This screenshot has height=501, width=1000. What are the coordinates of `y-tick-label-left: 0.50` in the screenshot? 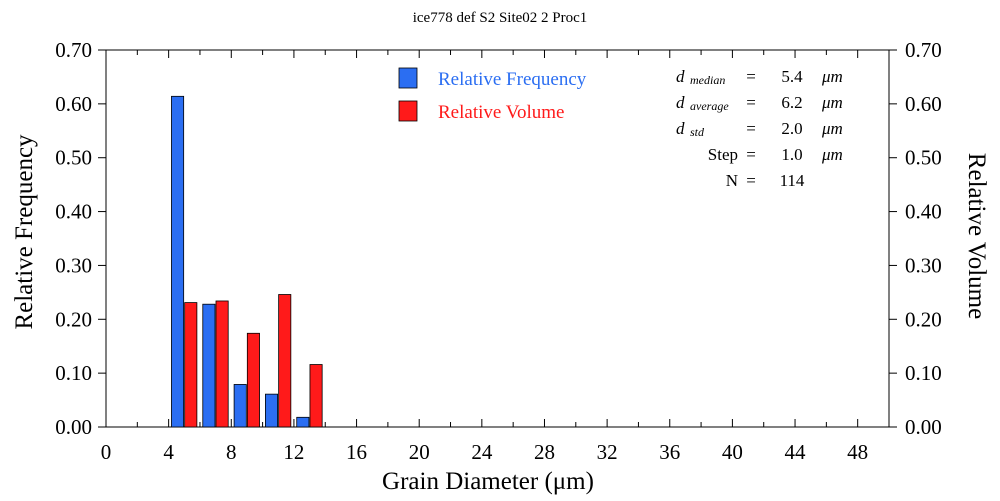 It's located at (73, 158).